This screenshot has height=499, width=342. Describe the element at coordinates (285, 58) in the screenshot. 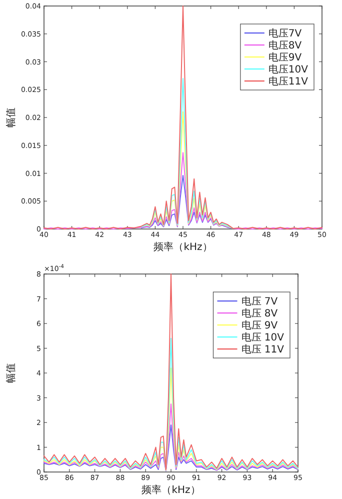

I see `legend-label: 电压9V` at that location.